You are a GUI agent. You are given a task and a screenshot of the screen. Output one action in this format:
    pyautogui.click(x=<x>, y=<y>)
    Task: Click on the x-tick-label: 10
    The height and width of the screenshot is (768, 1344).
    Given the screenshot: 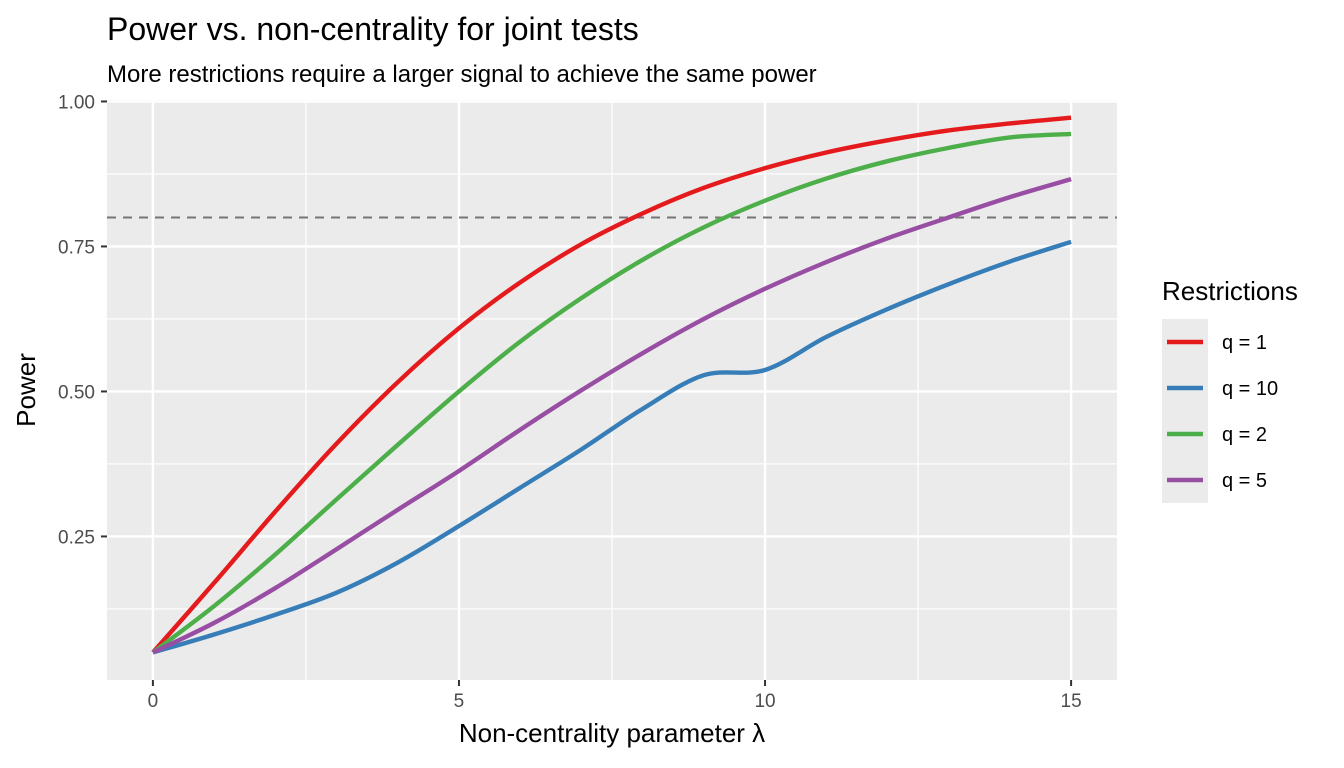 What is the action you would take?
    pyautogui.click(x=764, y=701)
    